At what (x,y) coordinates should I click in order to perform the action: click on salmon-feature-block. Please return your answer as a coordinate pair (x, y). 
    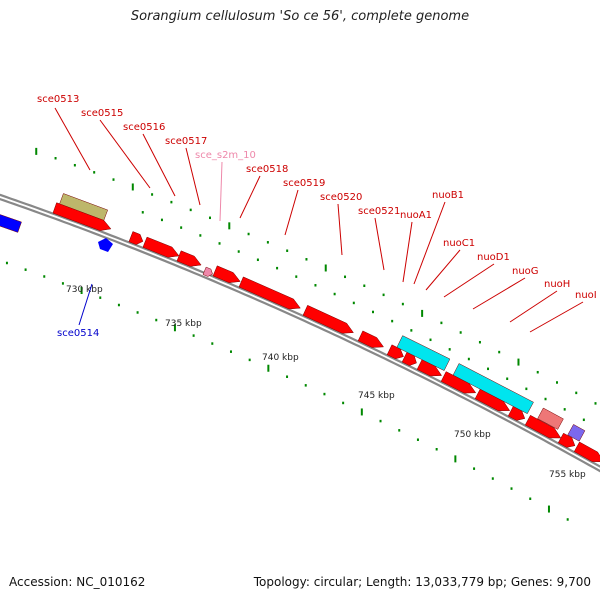
    Looking at the image, I should click on (550, 418).